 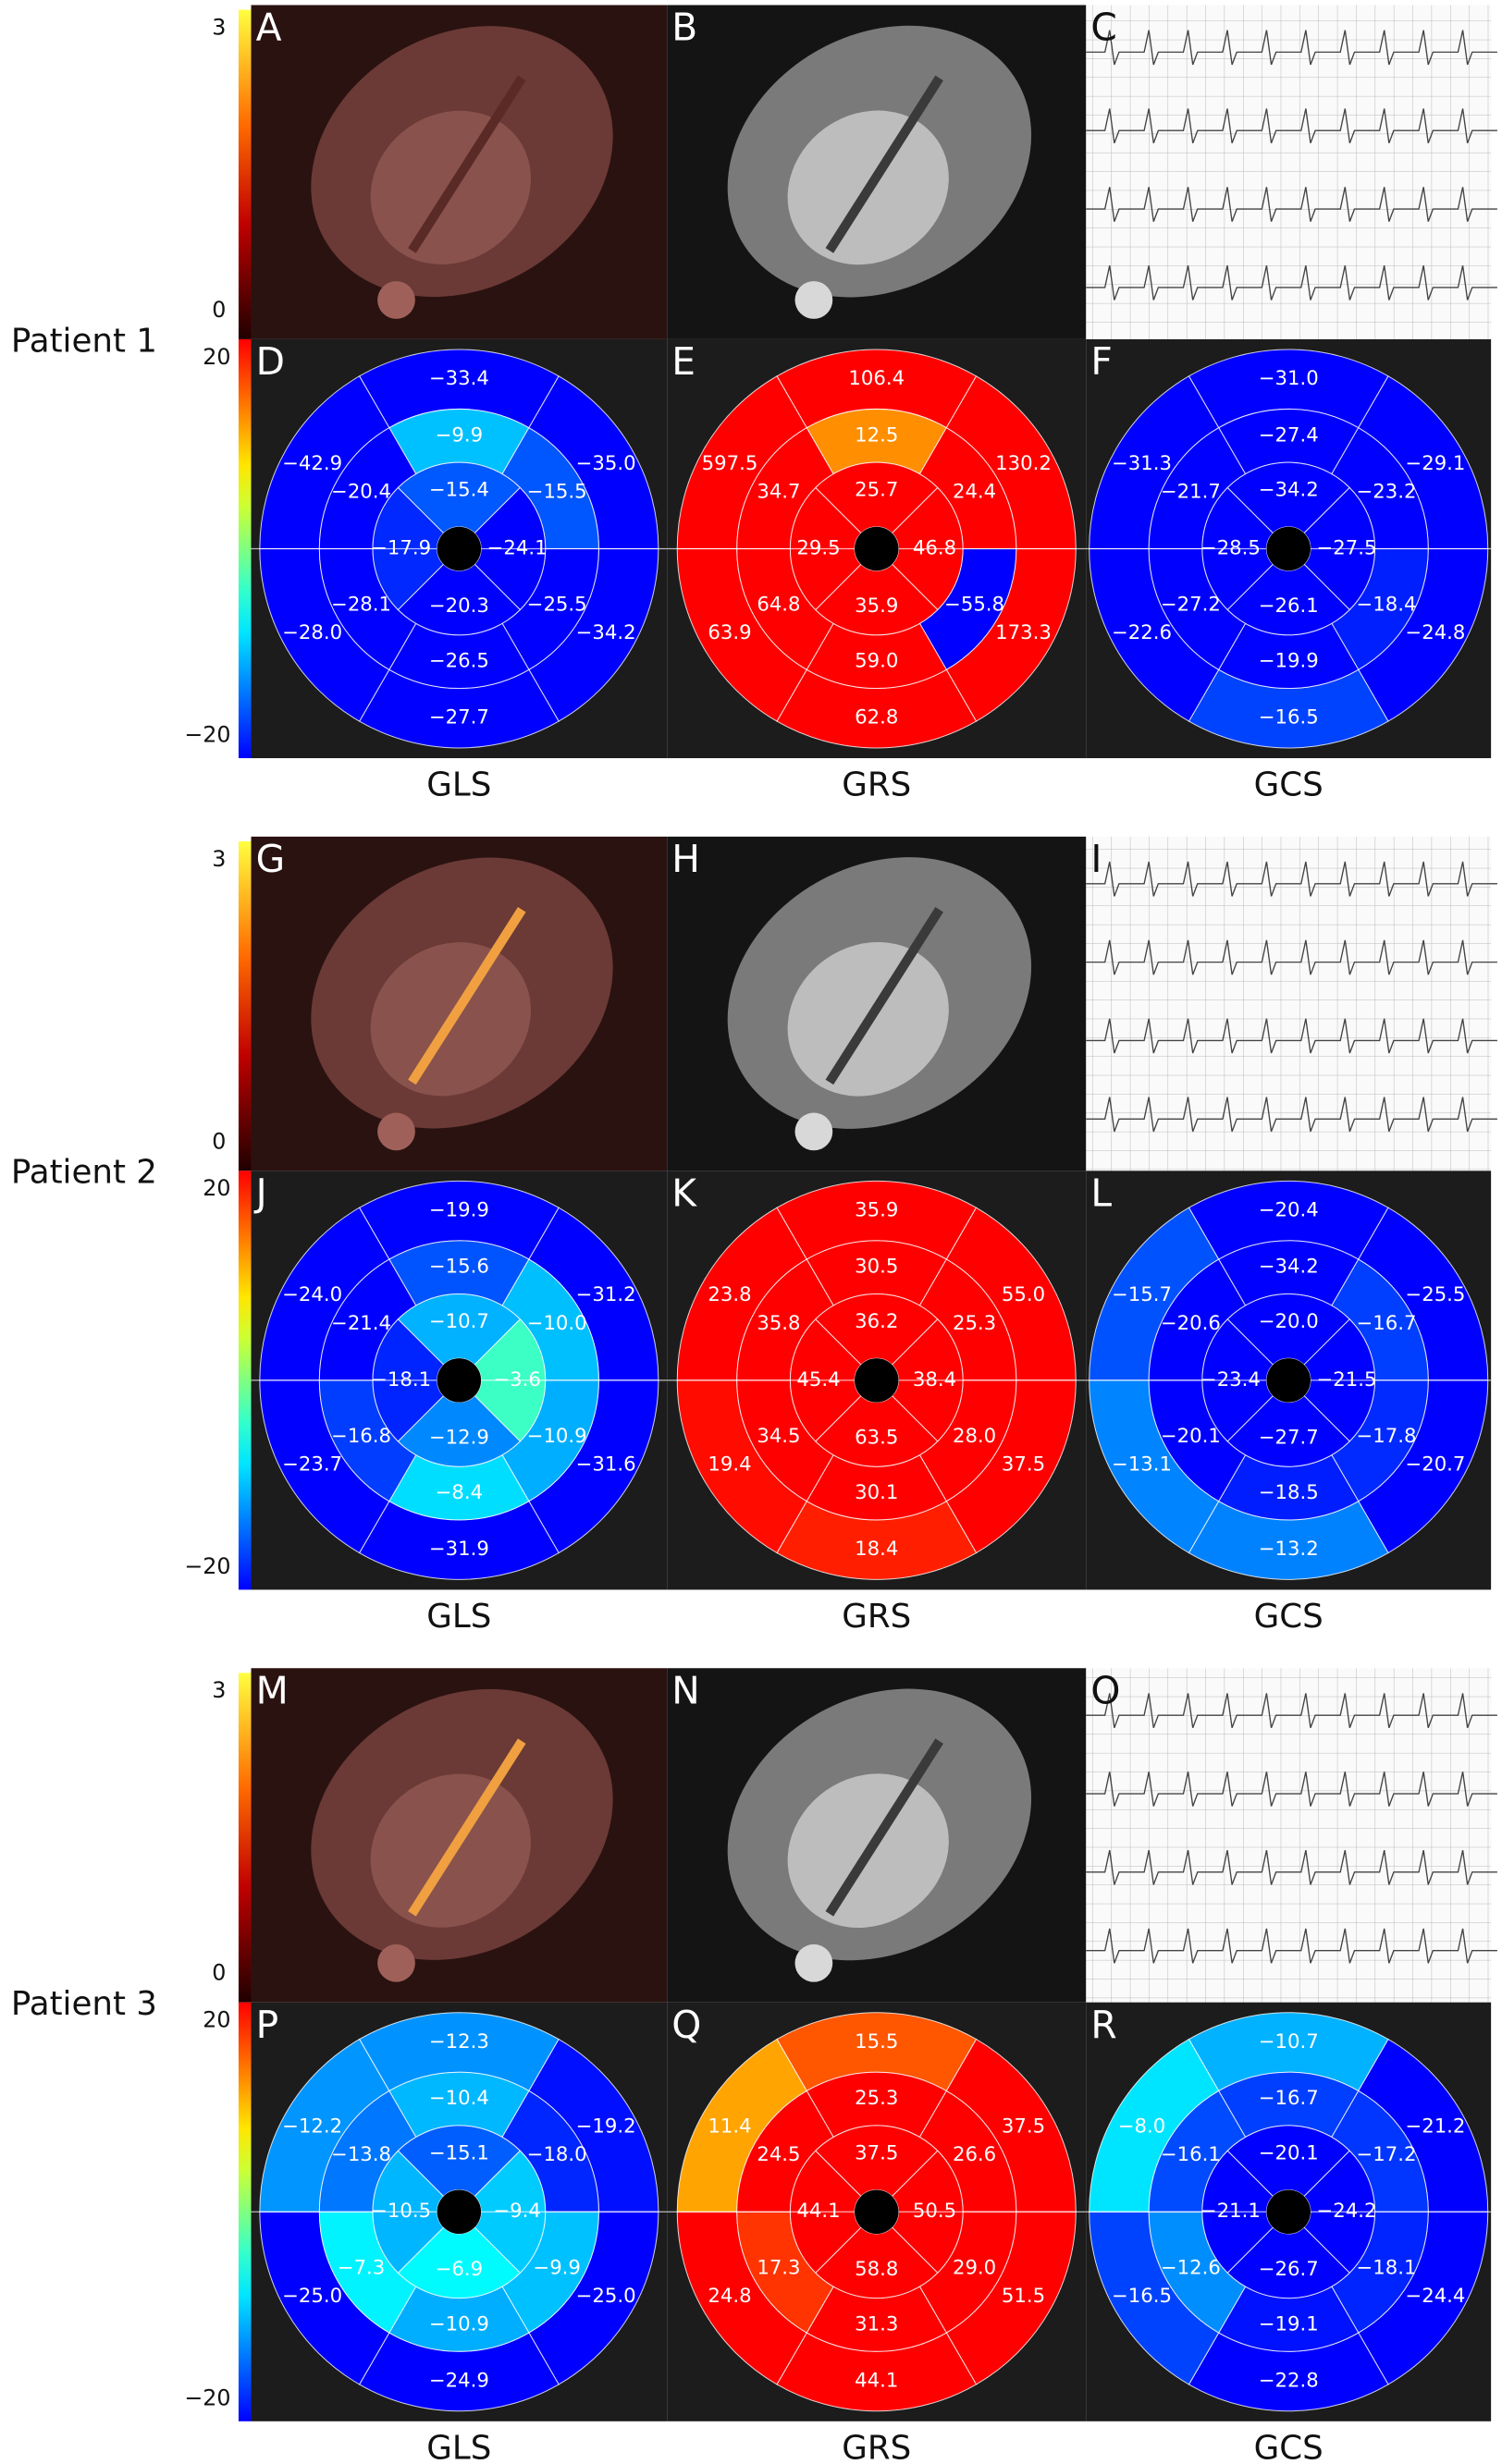 I want to click on segment-value-label: −29.1, so click(x=1435, y=463).